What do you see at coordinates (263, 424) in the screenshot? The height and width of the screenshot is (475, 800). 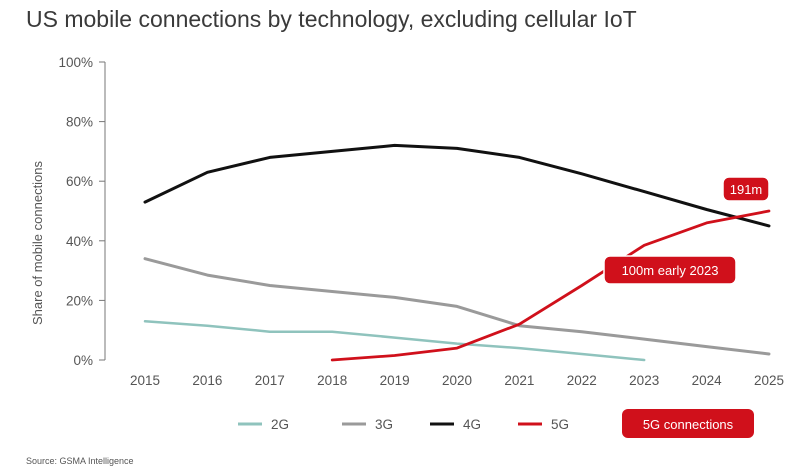 I see `legend-item-2g: 2G` at bounding box center [263, 424].